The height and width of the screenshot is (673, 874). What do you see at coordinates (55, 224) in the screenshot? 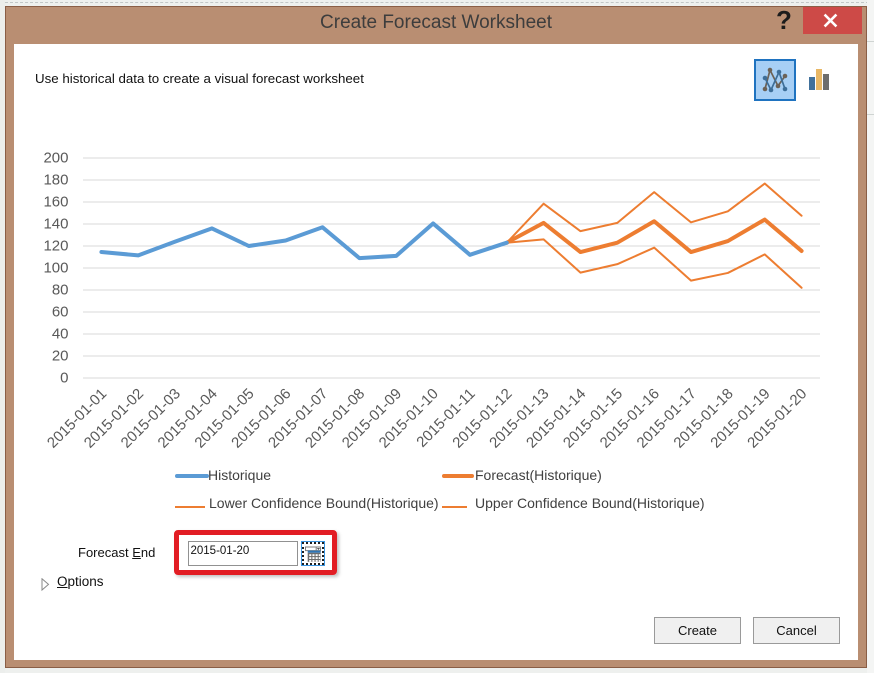
I see `svg-text: 140` at bounding box center [55, 224].